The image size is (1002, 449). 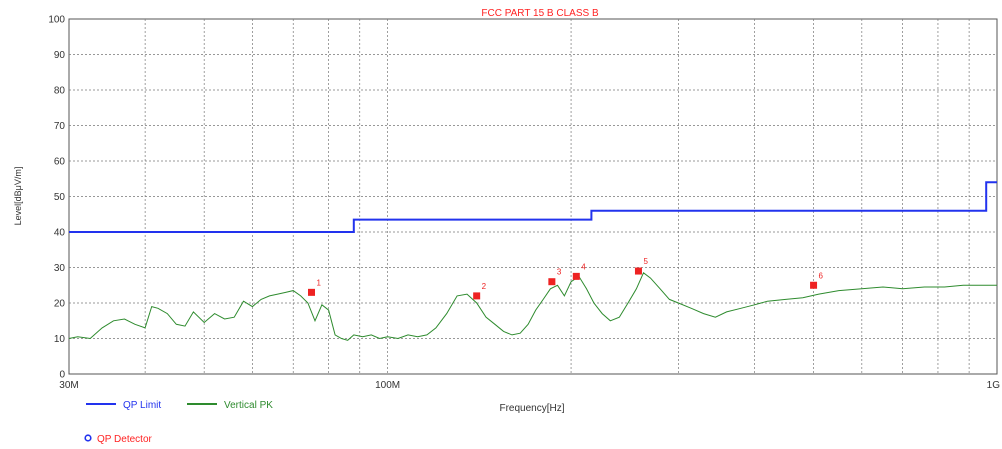 What do you see at coordinates (645, 261) in the screenshot?
I see `marker-label: 5` at bounding box center [645, 261].